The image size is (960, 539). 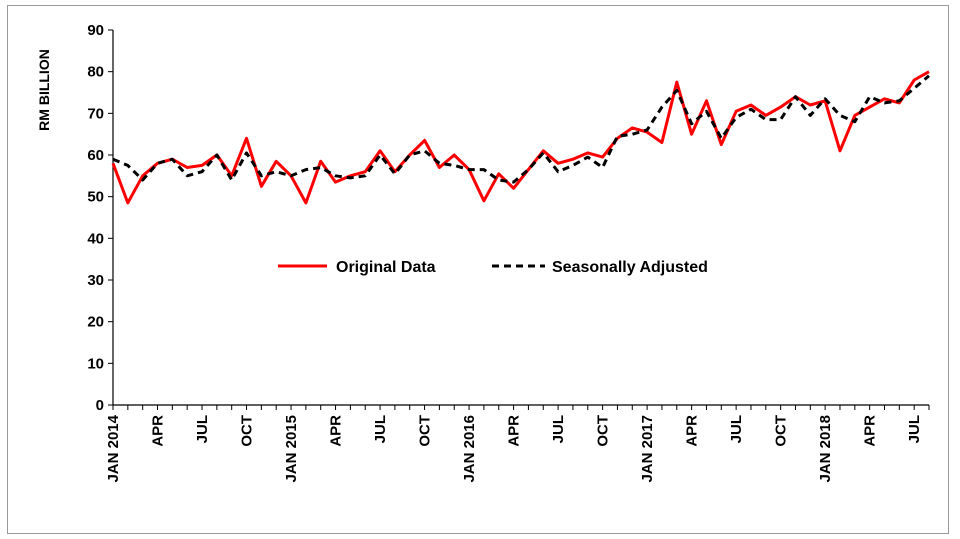 What do you see at coordinates (113, 448) in the screenshot?
I see `x-tick-label: JAN 2014` at bounding box center [113, 448].